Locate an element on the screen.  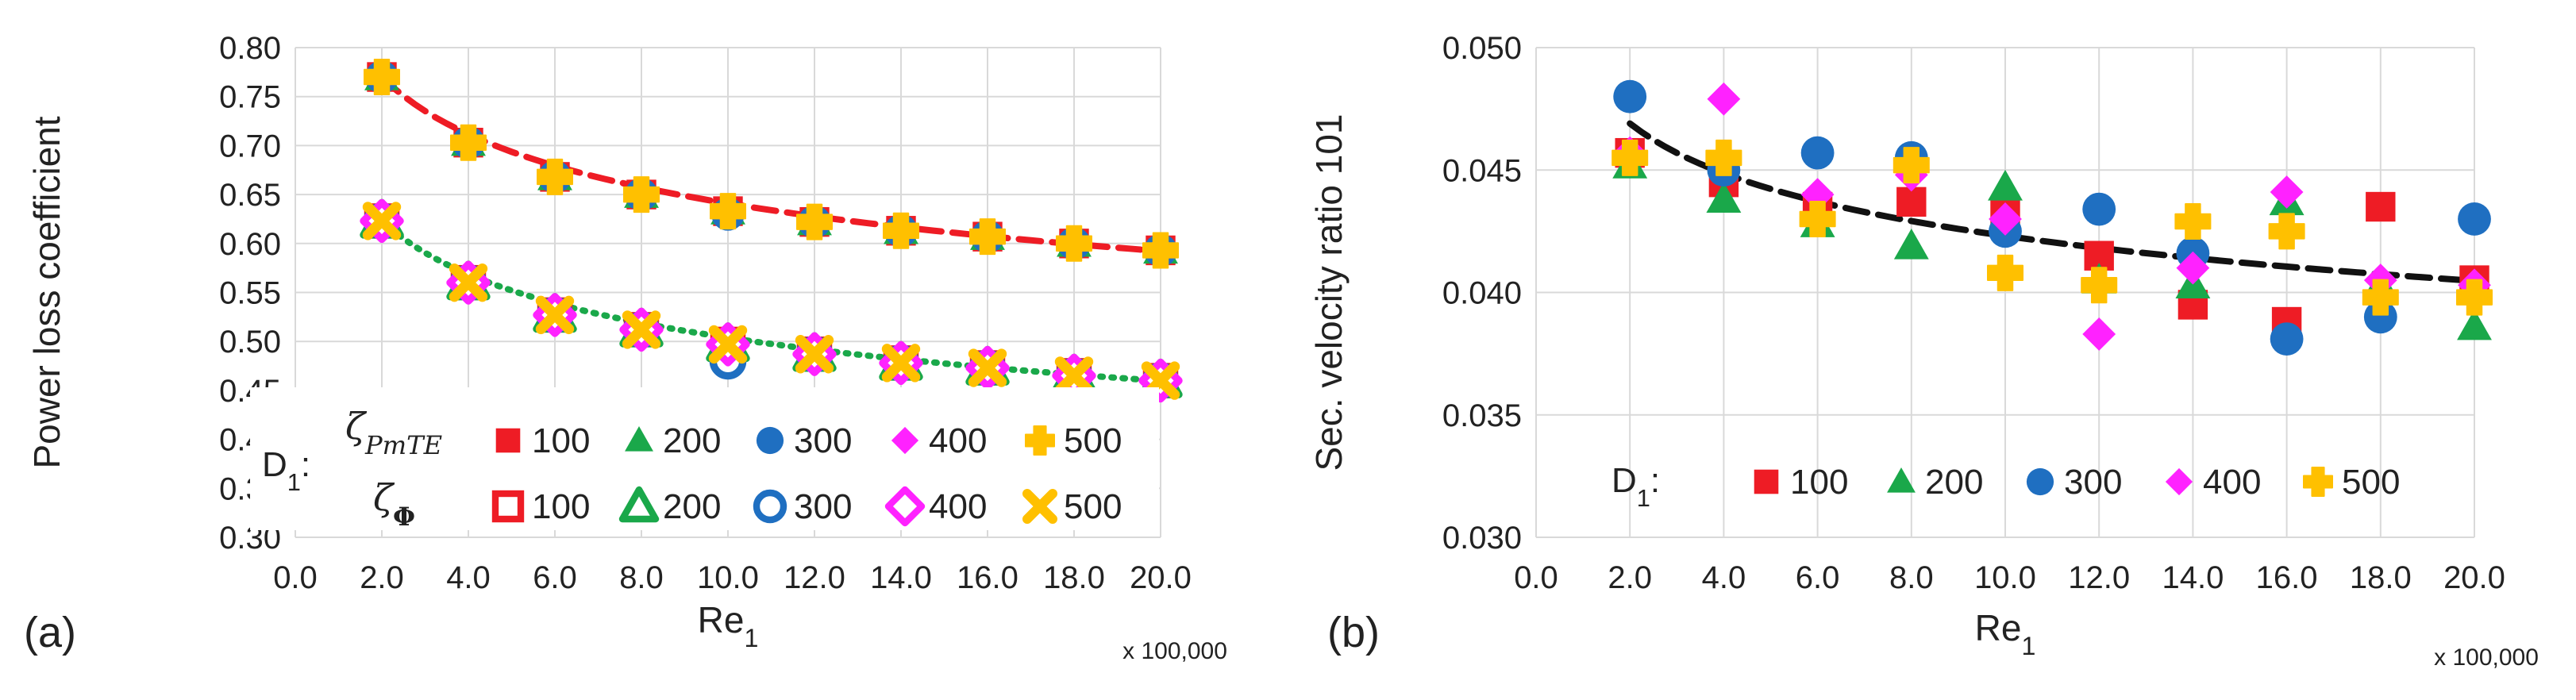
x-axis-label-main: Re is located at coordinates (1998, 627).